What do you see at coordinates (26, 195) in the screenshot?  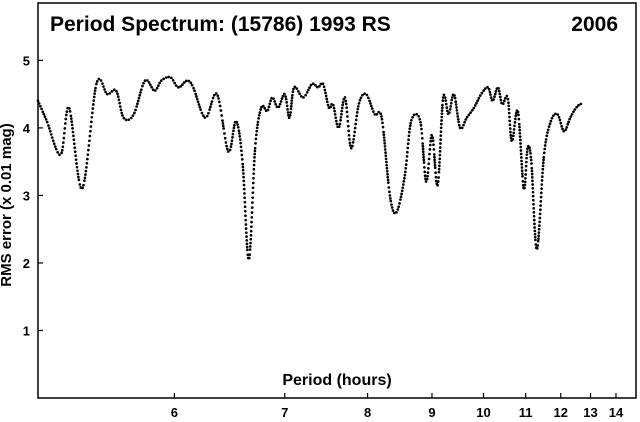 I see `y-tick-label: 3` at bounding box center [26, 195].